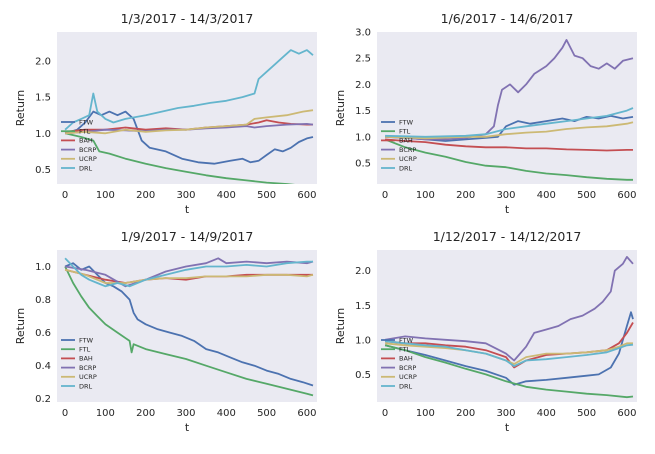 This screenshot has width=655, height=454. What do you see at coordinates (43, 300) in the screenshot?
I see `y-tick-label: 0.8` at bounding box center [43, 300].